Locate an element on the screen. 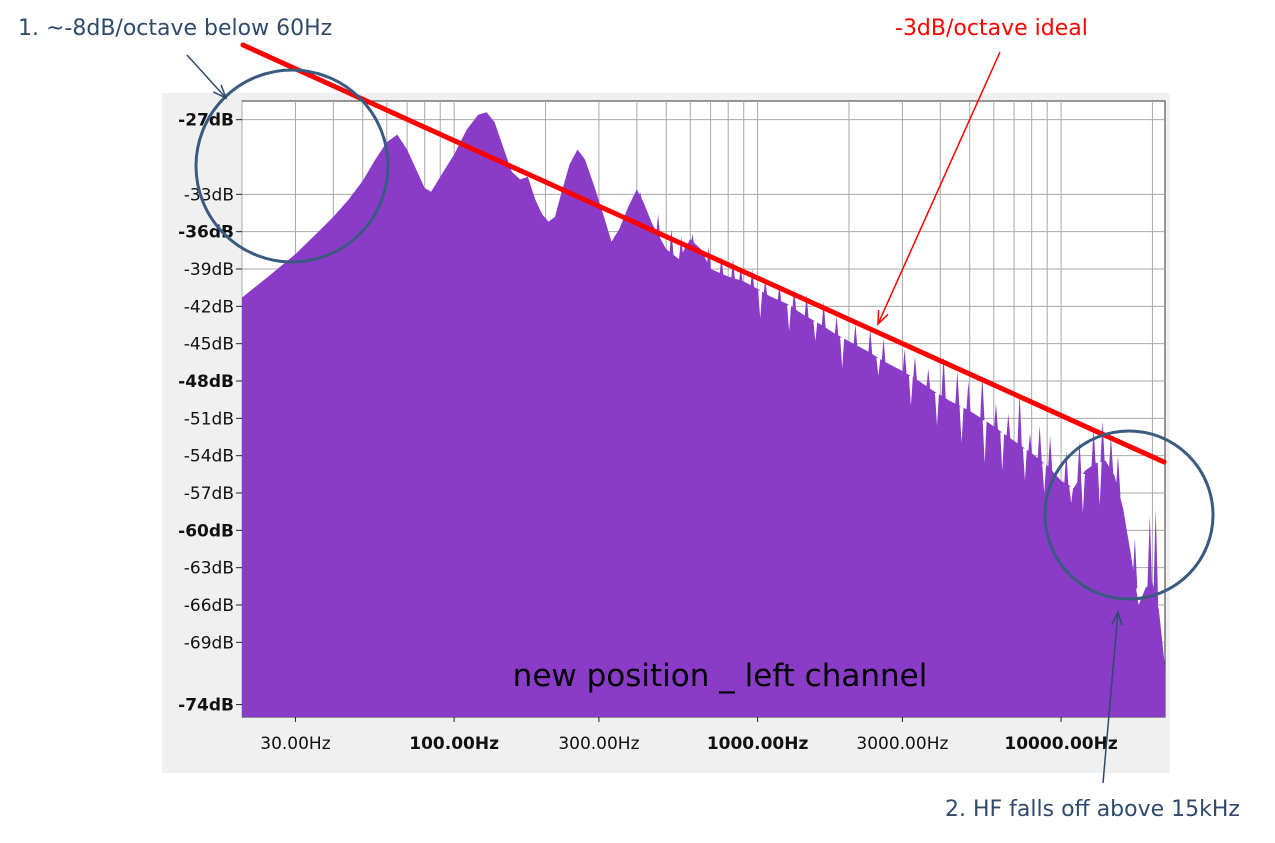  arrow-low-frequency-head is located at coordinates (220, 92).